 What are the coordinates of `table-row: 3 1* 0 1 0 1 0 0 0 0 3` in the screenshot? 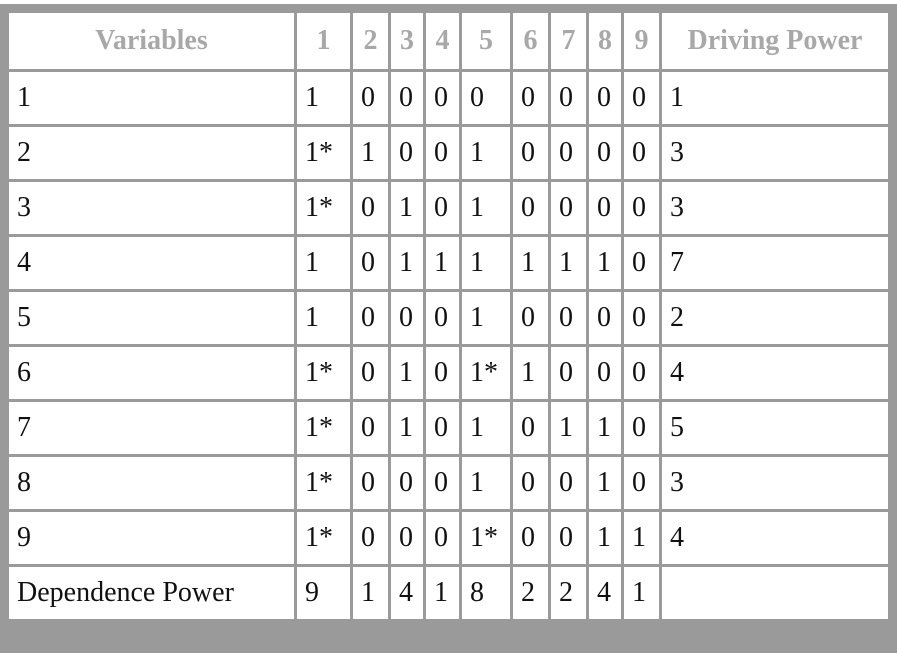 It's located at (448, 208).